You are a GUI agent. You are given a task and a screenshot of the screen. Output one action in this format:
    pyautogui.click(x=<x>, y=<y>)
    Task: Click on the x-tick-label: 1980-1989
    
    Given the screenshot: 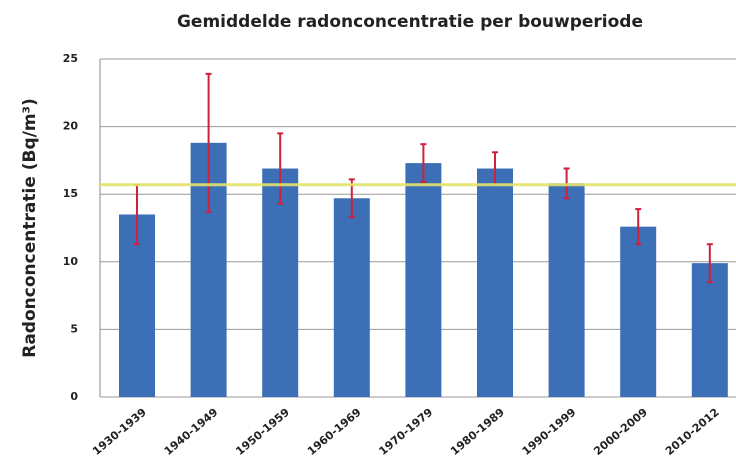 What is the action you would take?
    pyautogui.click(x=477, y=432)
    